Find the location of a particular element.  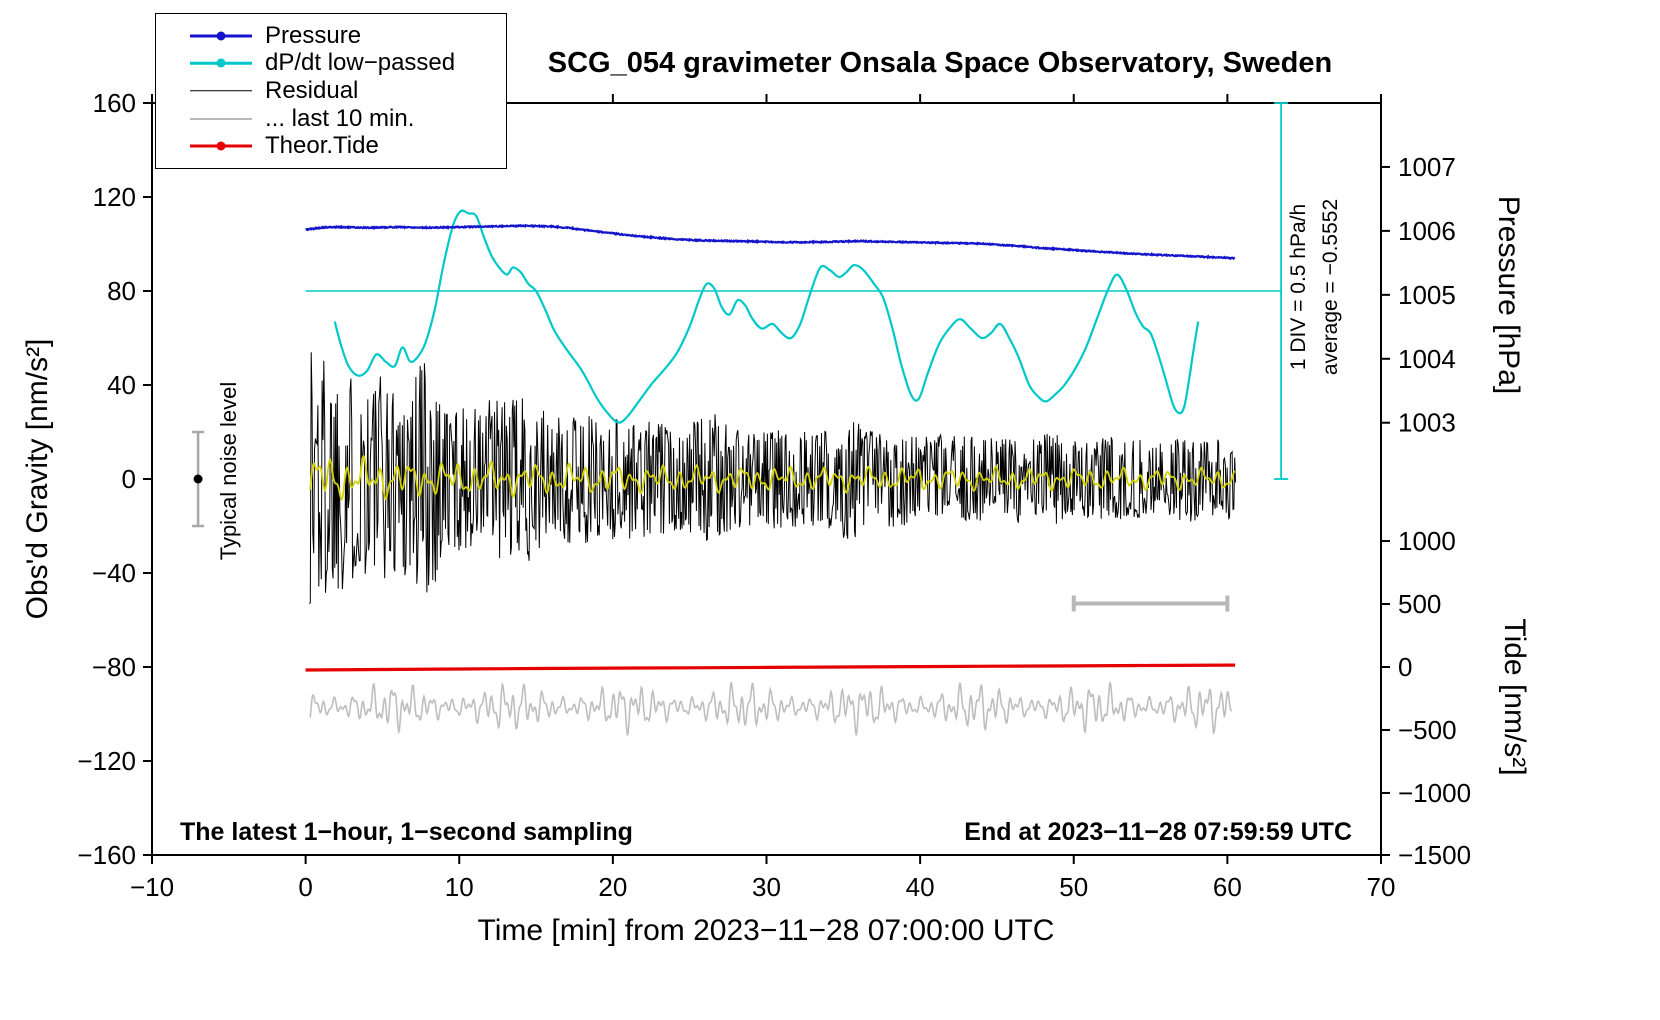

dpdt-series is located at coordinates (766, 316).